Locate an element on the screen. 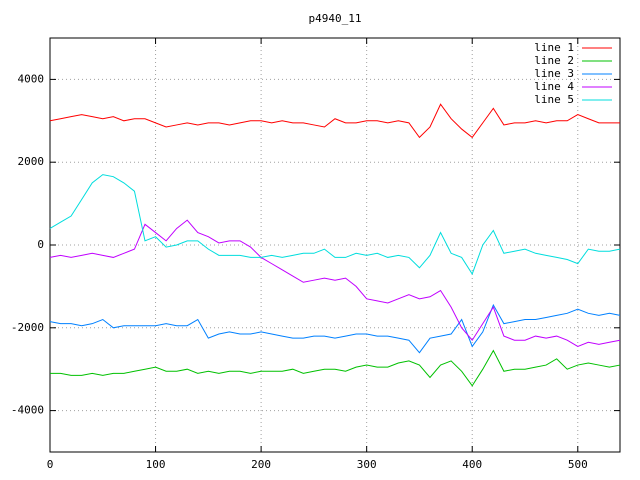 The width and height of the screenshot is (640, 480). x-tick-label: 0 is located at coordinates (50, 464).